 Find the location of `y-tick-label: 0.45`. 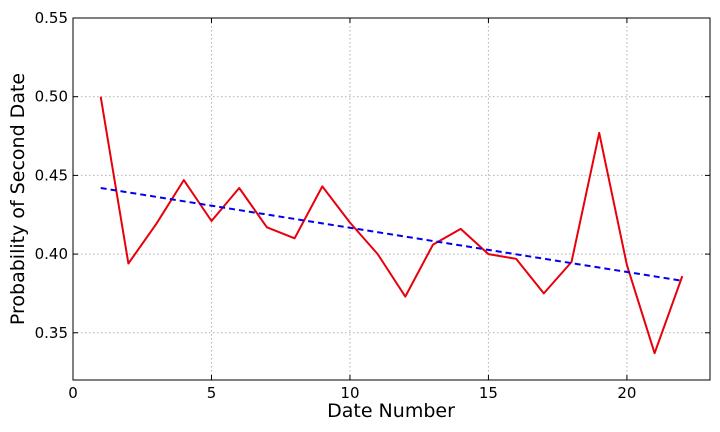

y-tick-label: 0.45 is located at coordinates (51, 175).